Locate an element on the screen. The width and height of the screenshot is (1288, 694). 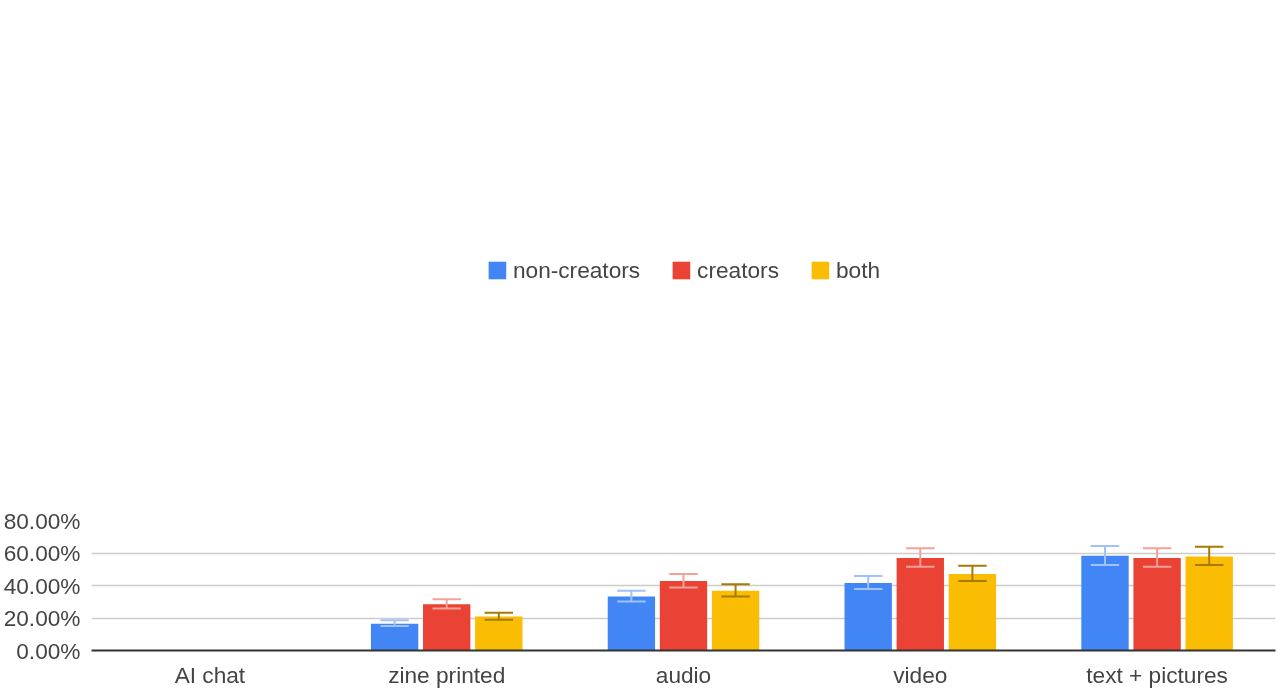
x-tick-label: video is located at coordinates (920, 674).